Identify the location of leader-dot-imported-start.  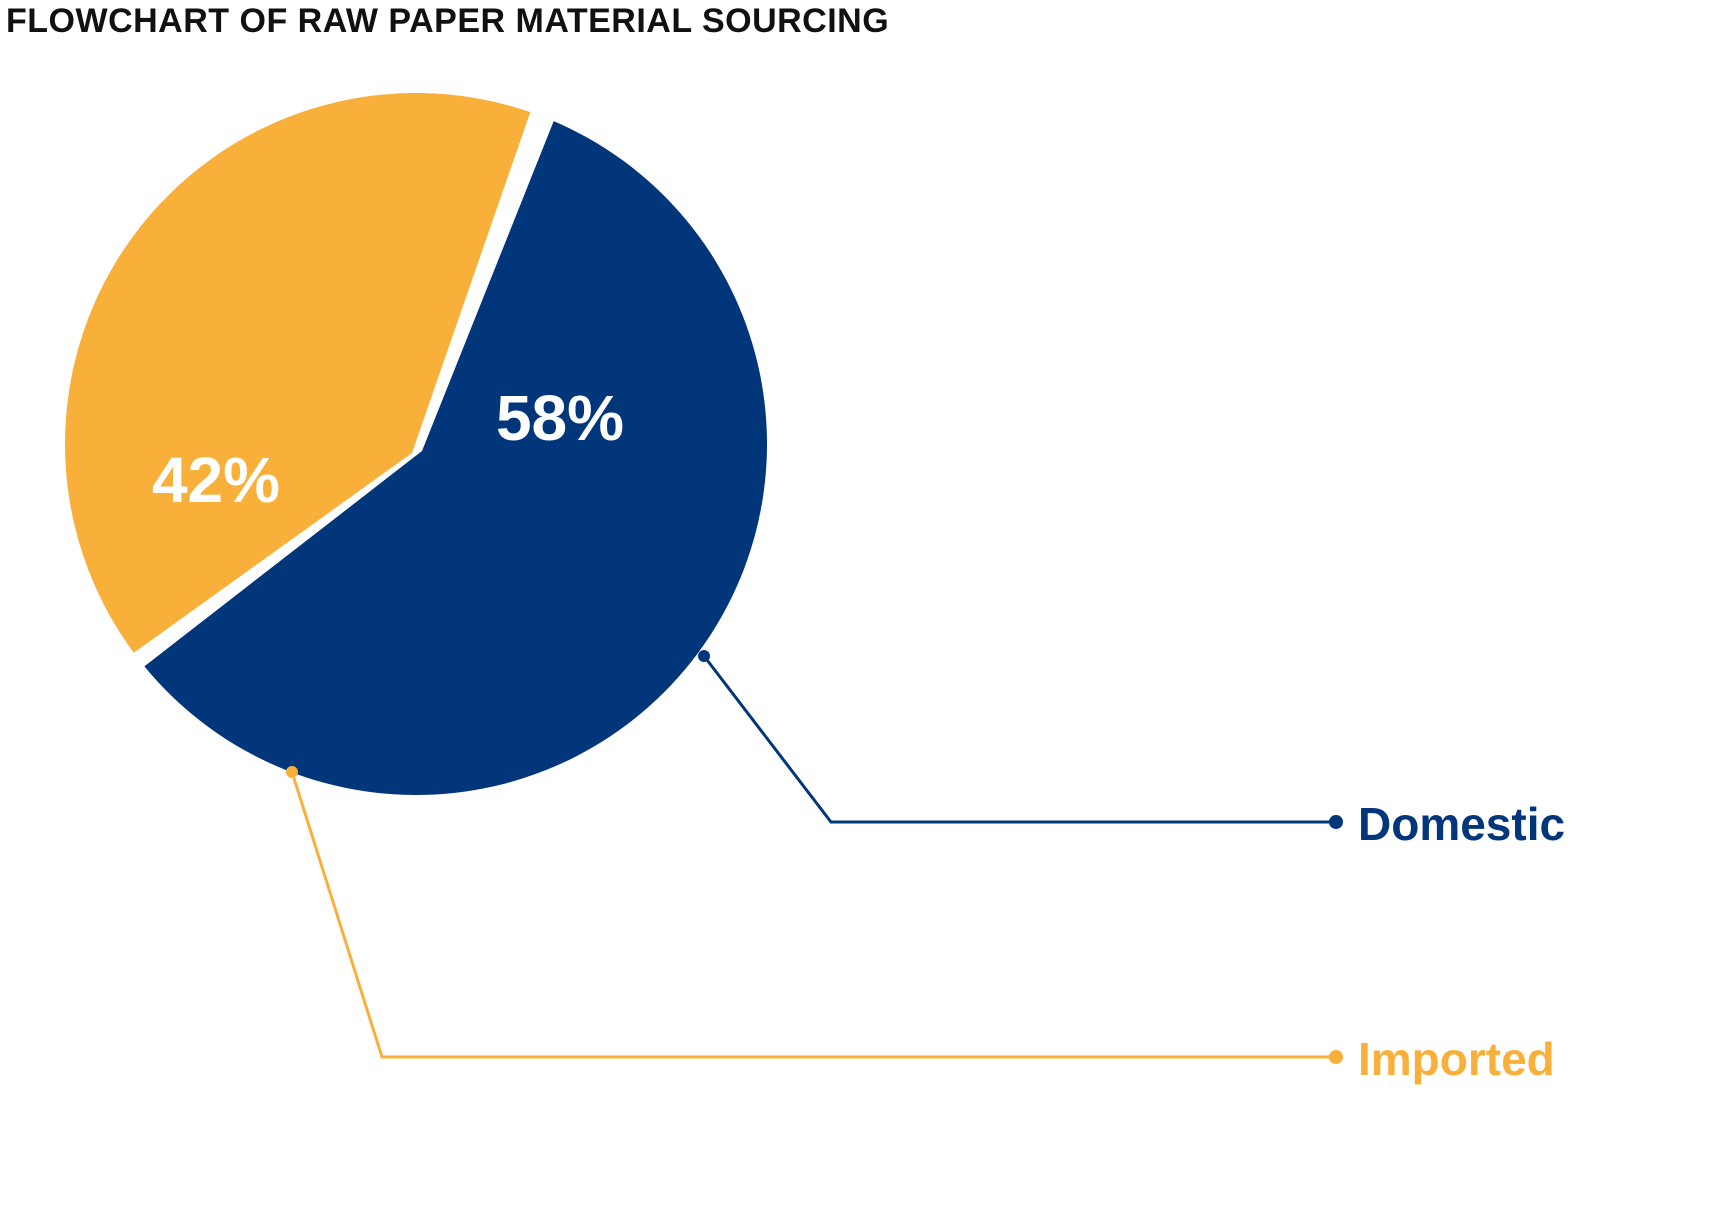
(292, 772).